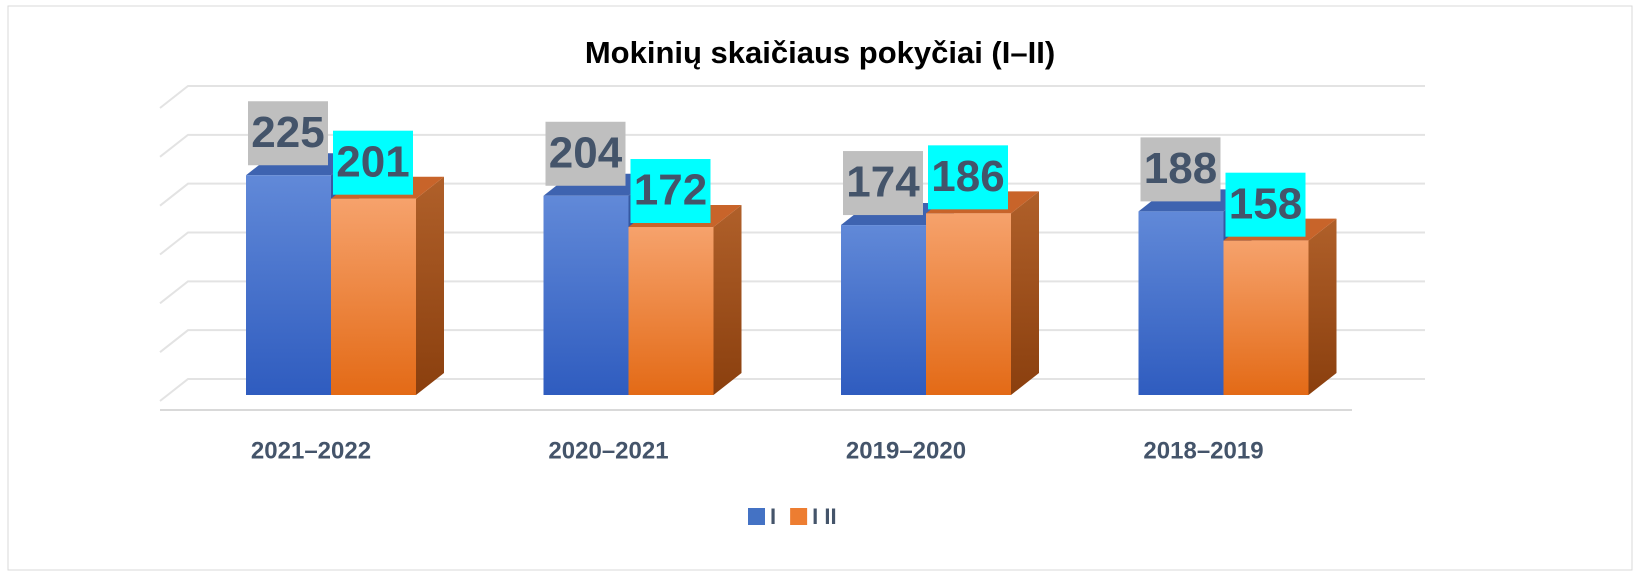  I want to click on data-label: 174, so click(883, 182).